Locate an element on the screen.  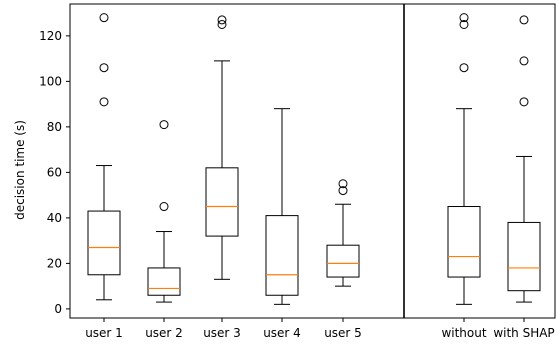
y-tick-label-0: 0 is located at coordinates (58, 309).